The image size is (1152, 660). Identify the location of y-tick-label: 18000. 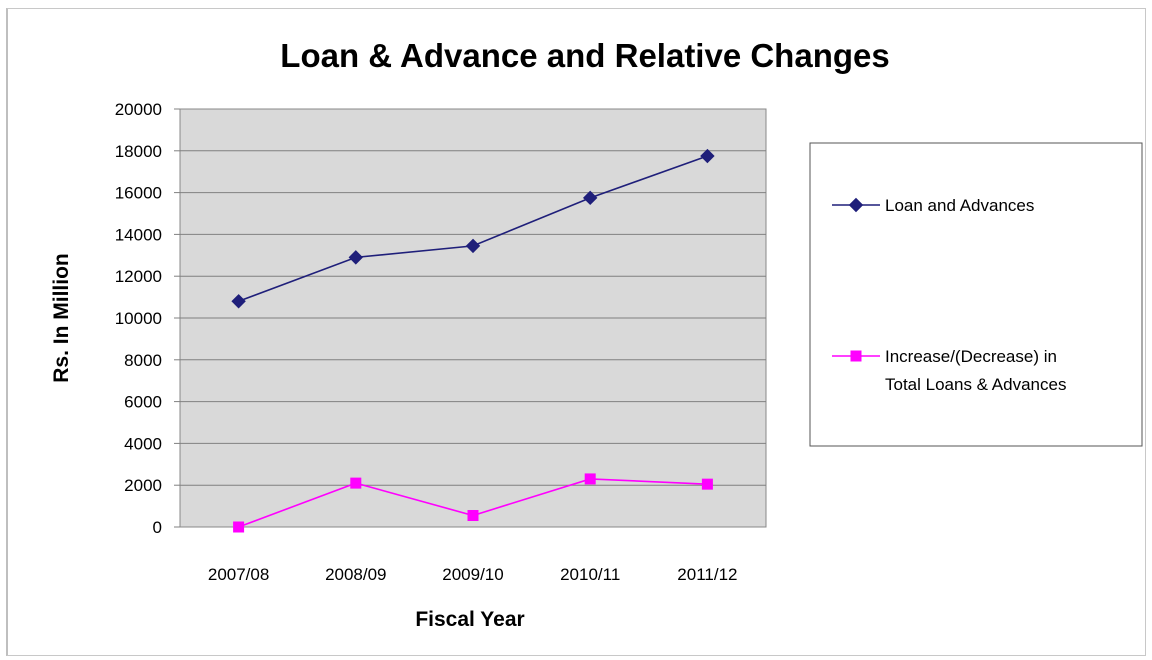
(138, 151).